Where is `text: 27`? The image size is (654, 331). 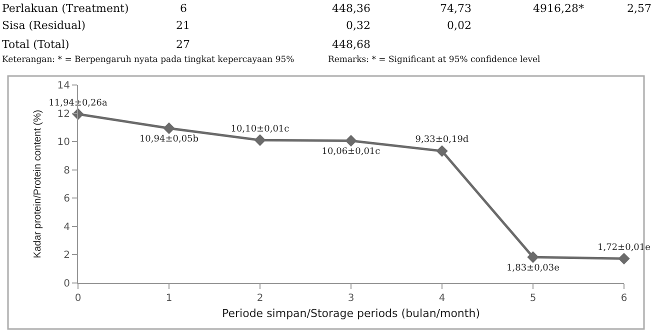
text: 27 is located at coordinates (183, 44).